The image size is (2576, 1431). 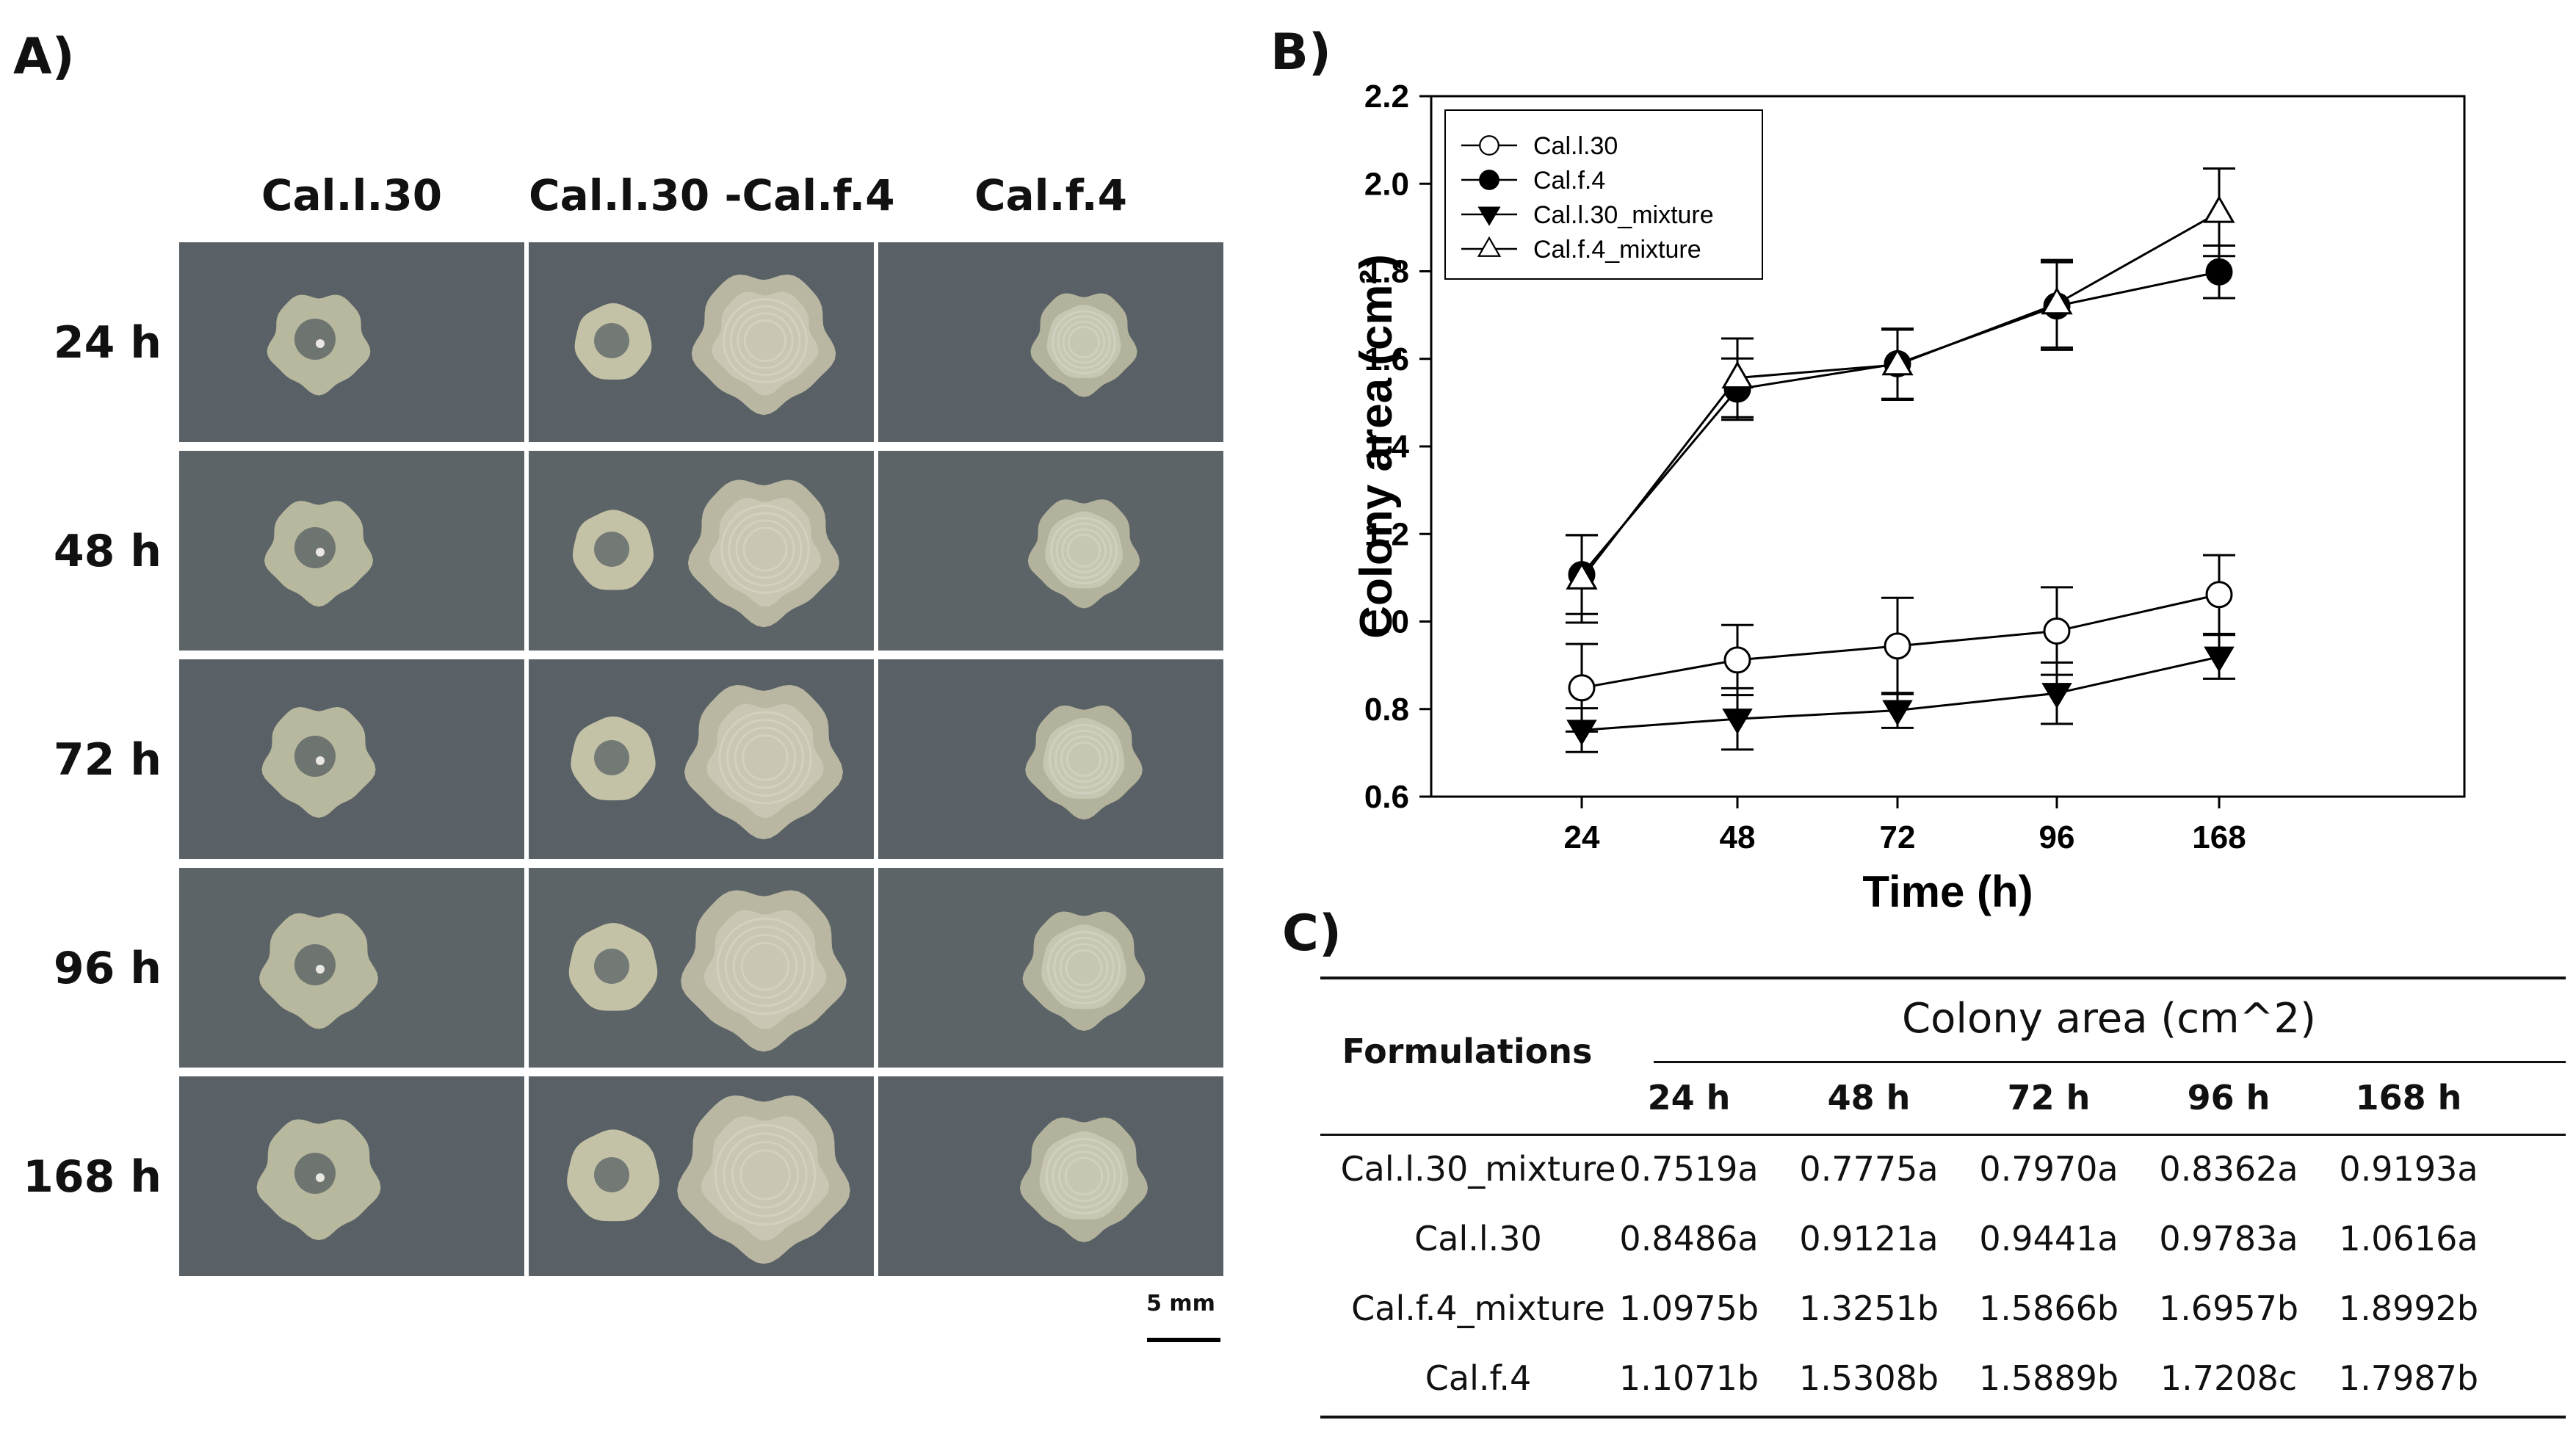 I want to click on table-cell: 1.7208c, so click(x=2229, y=1378).